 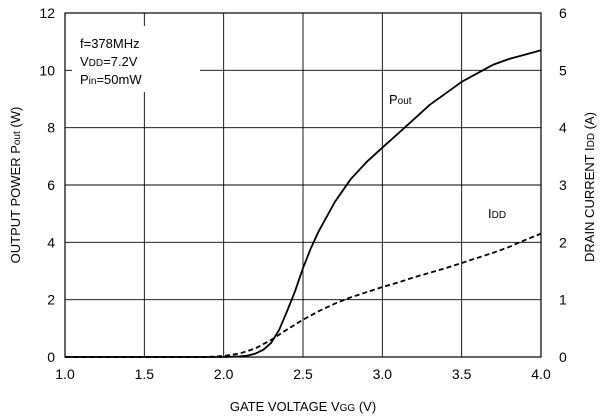 What do you see at coordinates (224, 374) in the screenshot?
I see `x-tick-label: 2.0` at bounding box center [224, 374].